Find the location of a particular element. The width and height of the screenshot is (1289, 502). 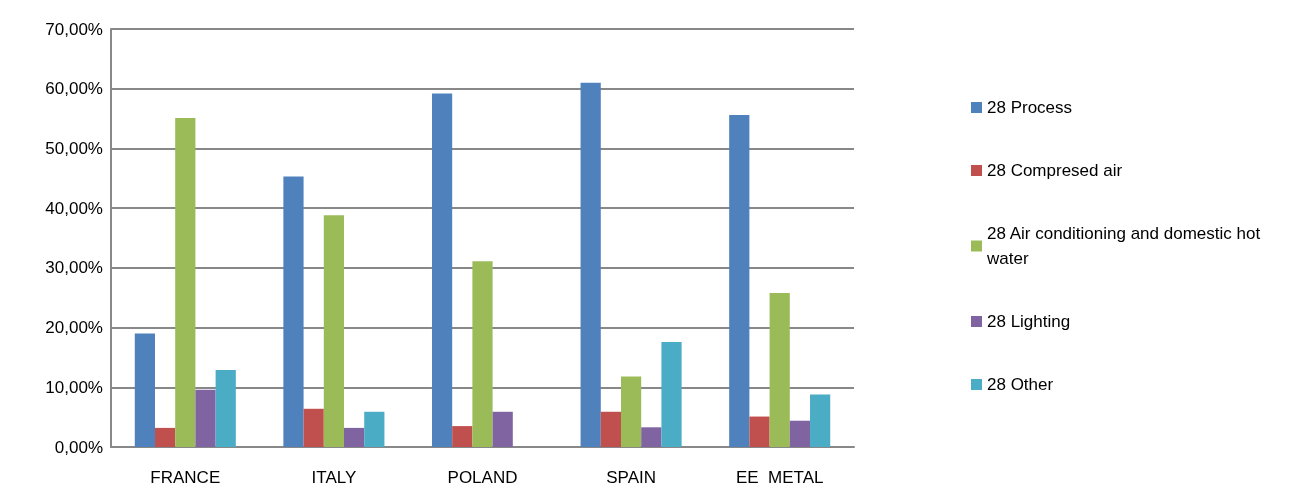

x-tick-label: SPAIN is located at coordinates (631, 477).